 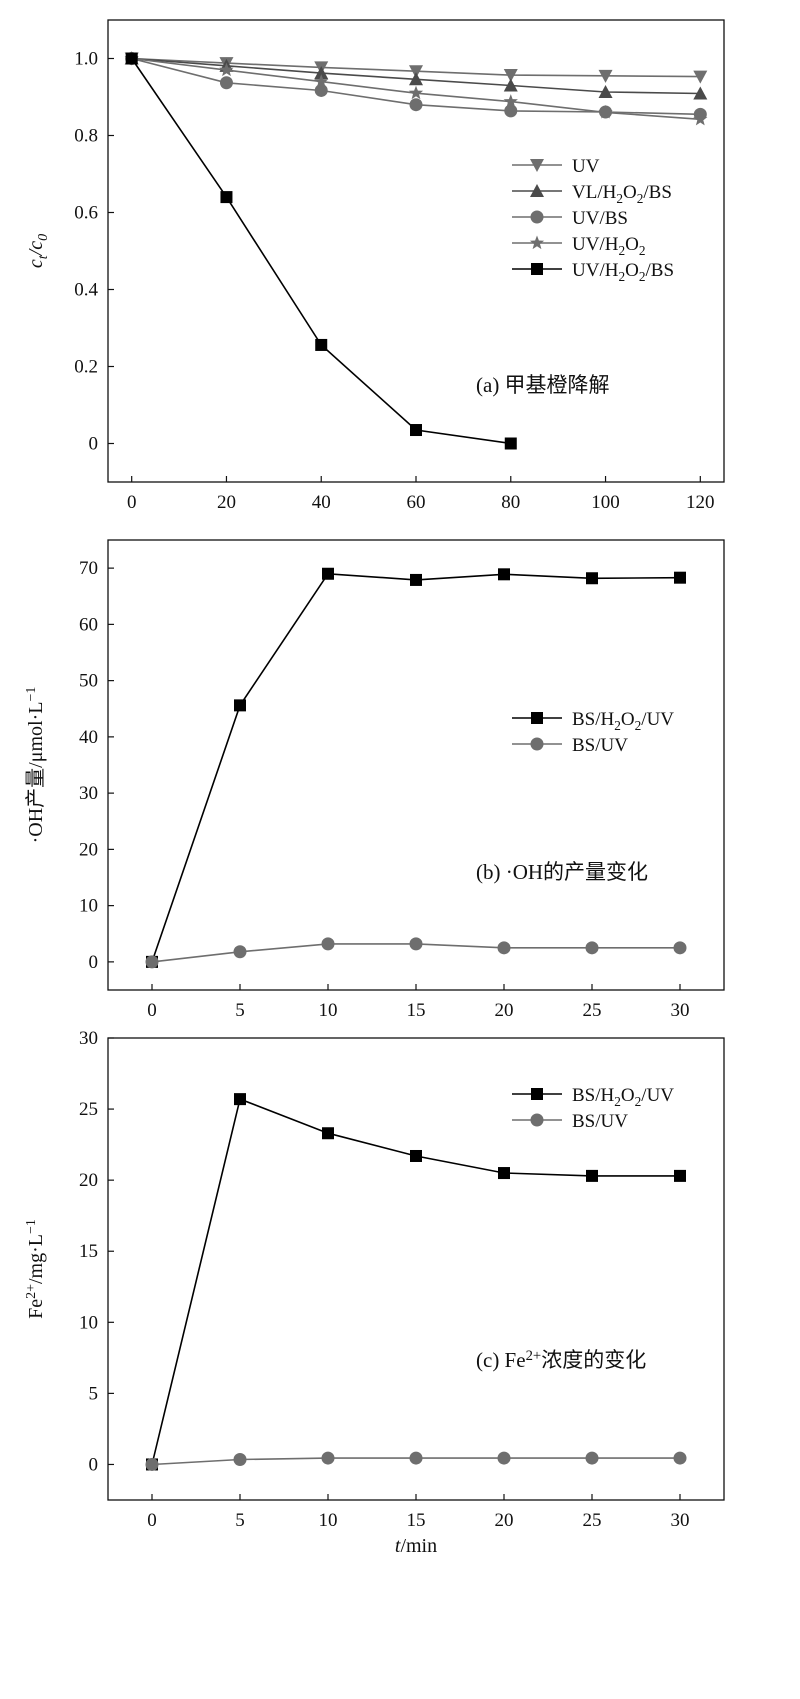 What do you see at coordinates (88, 1038) in the screenshot?
I see `y-tick-label: 30` at bounding box center [88, 1038].